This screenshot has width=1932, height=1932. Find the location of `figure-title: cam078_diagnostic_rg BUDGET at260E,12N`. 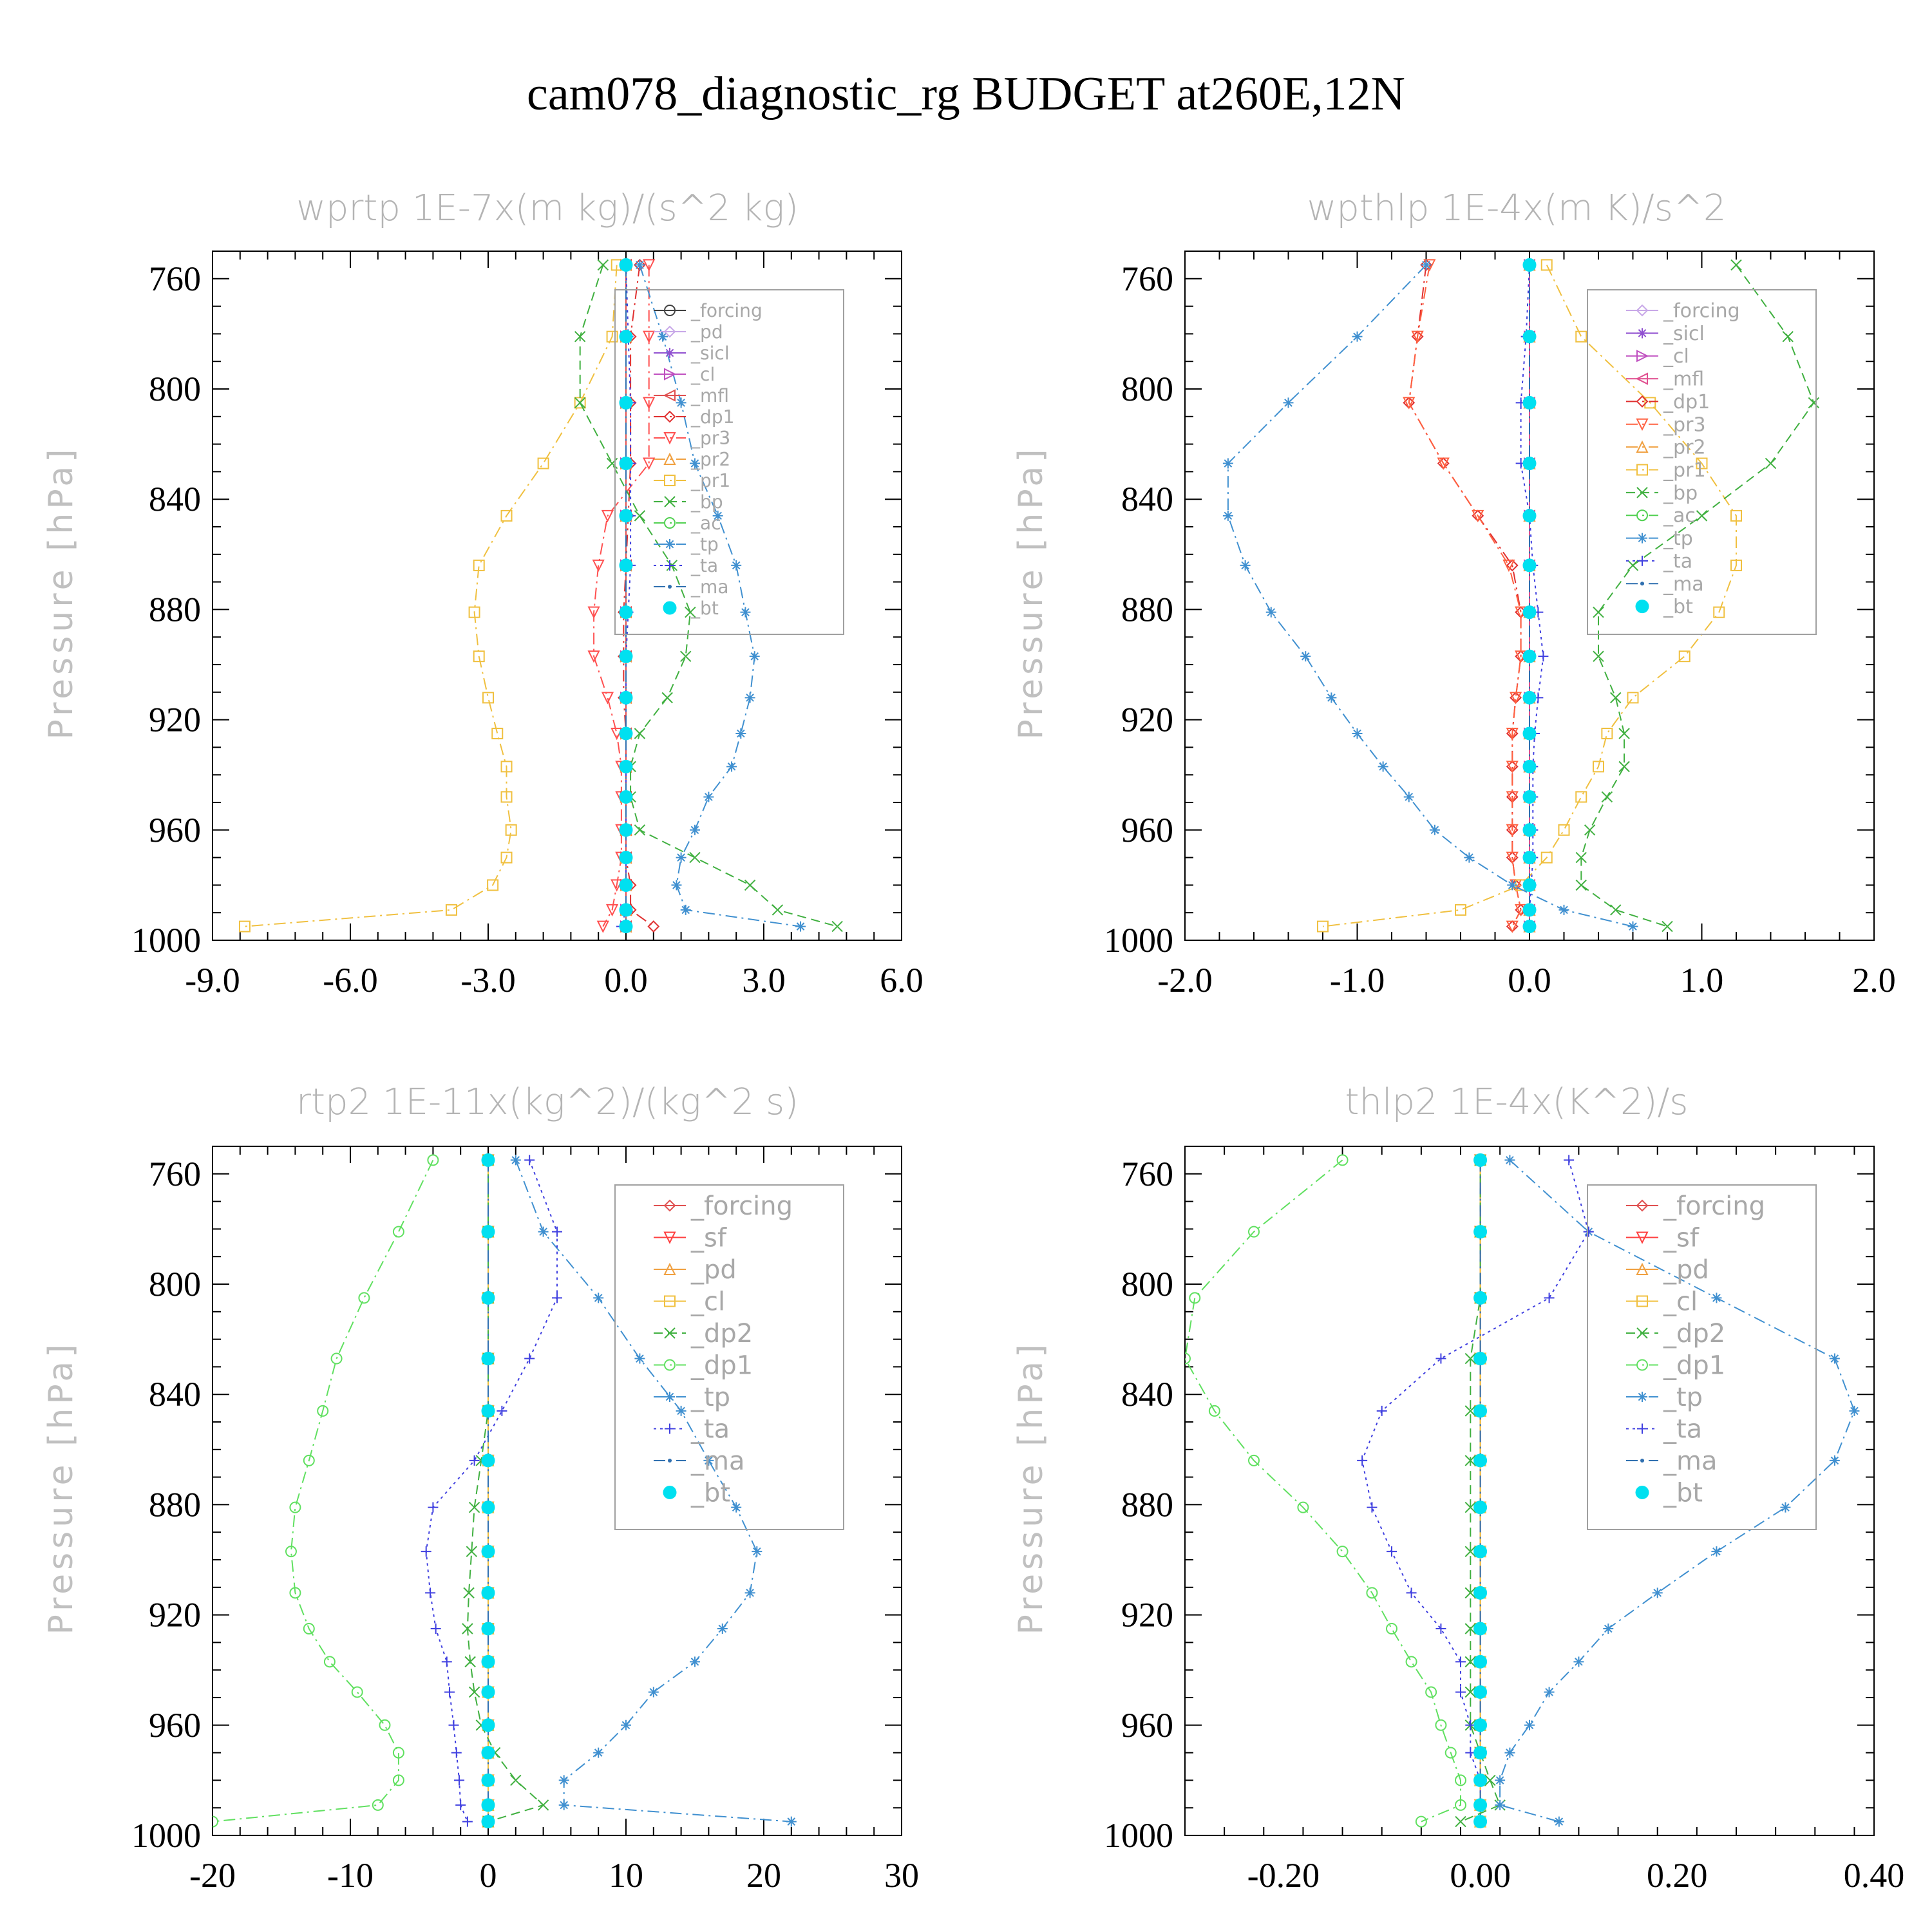

figure-title: cam078_diagnostic_rg BUDGET at260E,12N is located at coordinates (966, 94).